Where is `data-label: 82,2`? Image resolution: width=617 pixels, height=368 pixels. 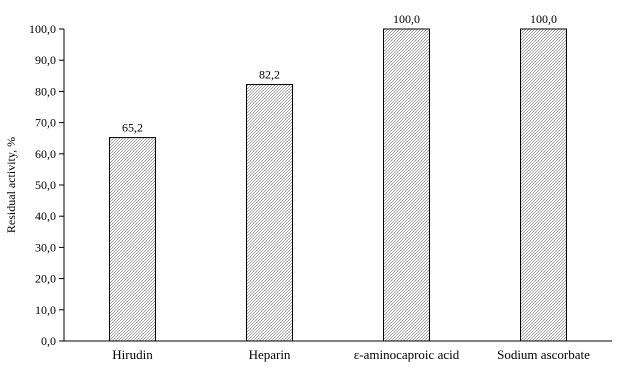 data-label: 82,2 is located at coordinates (269, 75).